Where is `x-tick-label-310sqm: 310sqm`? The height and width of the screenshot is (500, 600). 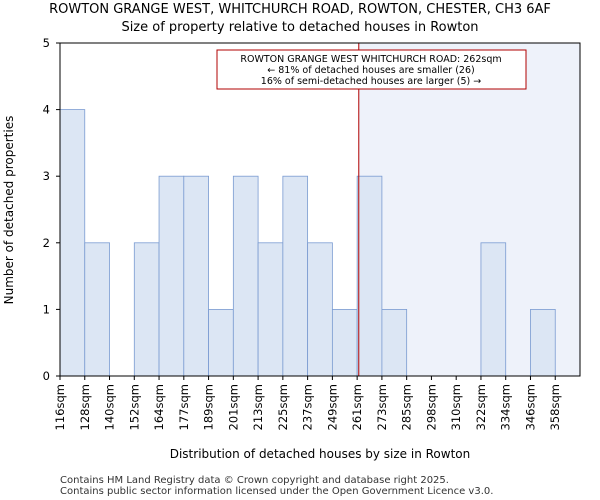
x-tick-label-310sqm: 310sqm is located at coordinates (456, 407).